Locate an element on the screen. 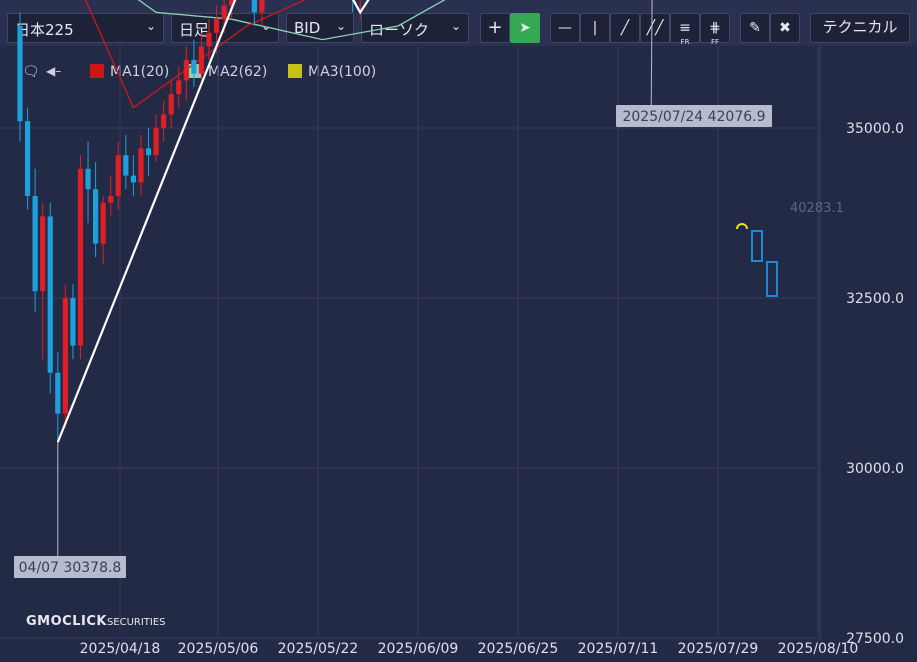 The image size is (917, 662). eraser-icon: ✎ is located at coordinates (755, 28).